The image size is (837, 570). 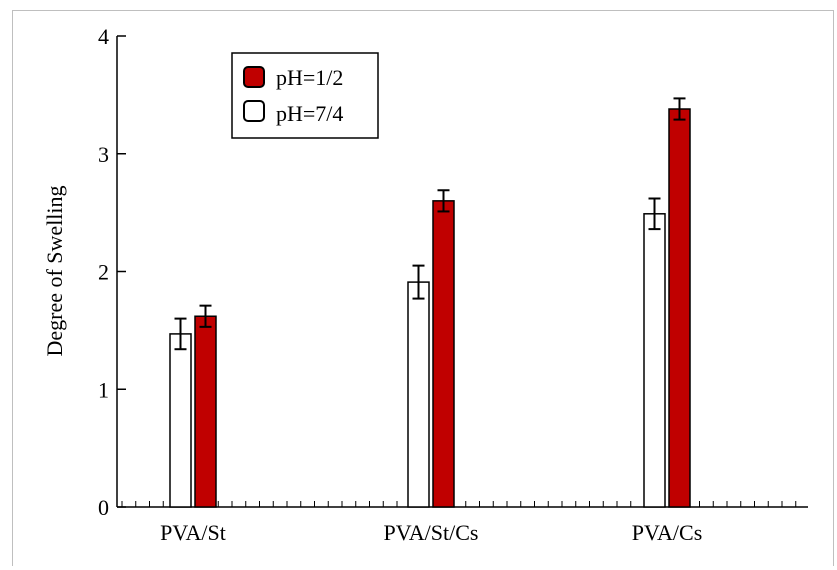 I want to click on y-tick-label-2: 2, so click(x=103, y=272).